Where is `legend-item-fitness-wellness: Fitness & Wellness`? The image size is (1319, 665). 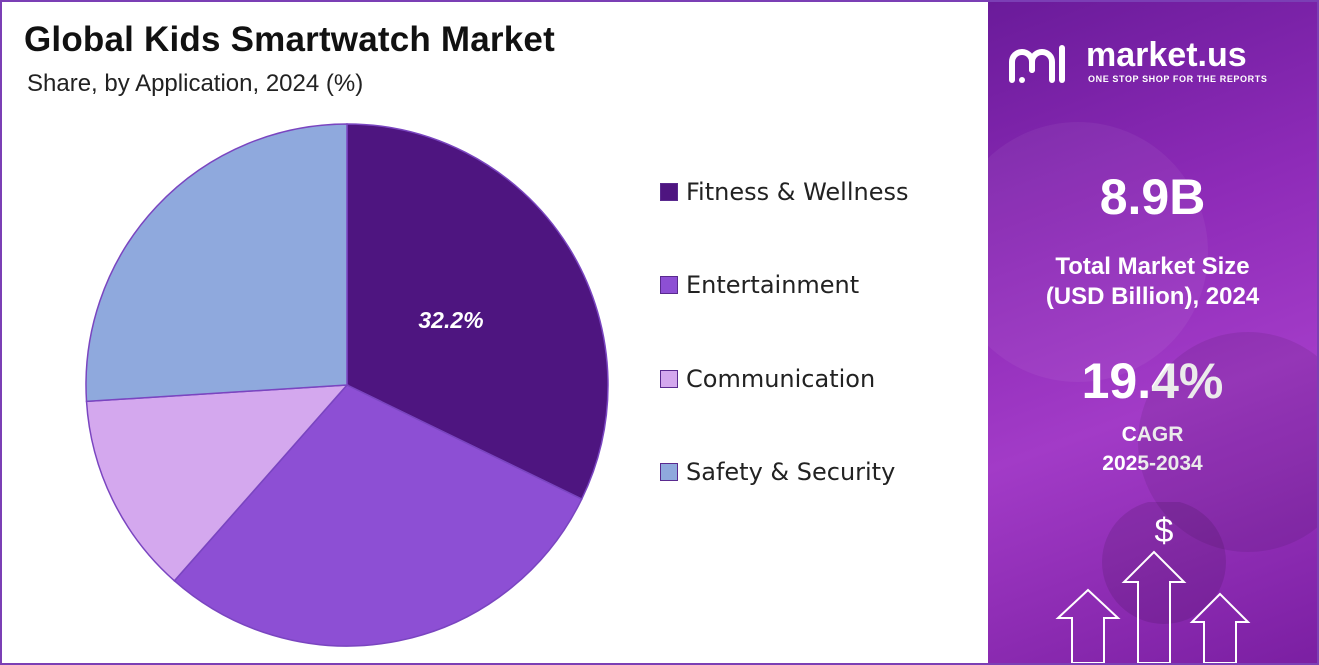
legend-item-fitness-wellness: Fitness & Wellness is located at coordinates (810, 193).